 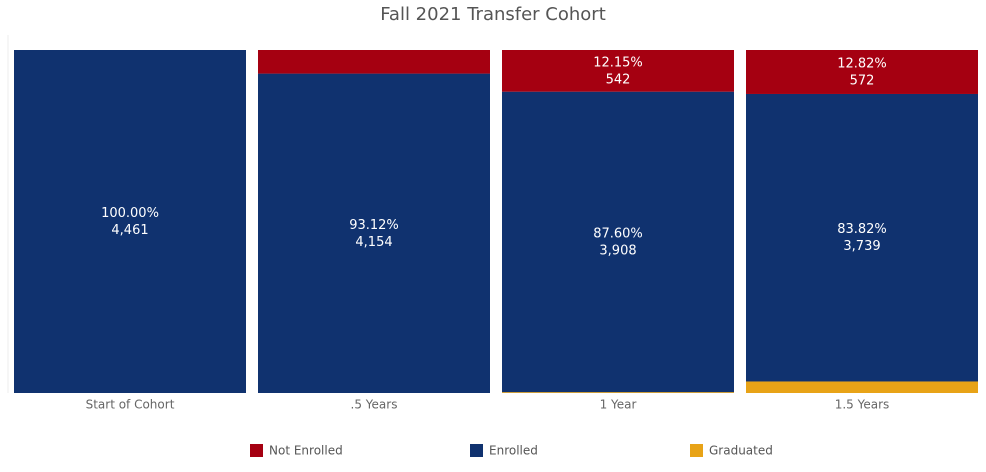 What do you see at coordinates (862, 229) in the screenshot?
I see `value-label: 83.82%` at bounding box center [862, 229].